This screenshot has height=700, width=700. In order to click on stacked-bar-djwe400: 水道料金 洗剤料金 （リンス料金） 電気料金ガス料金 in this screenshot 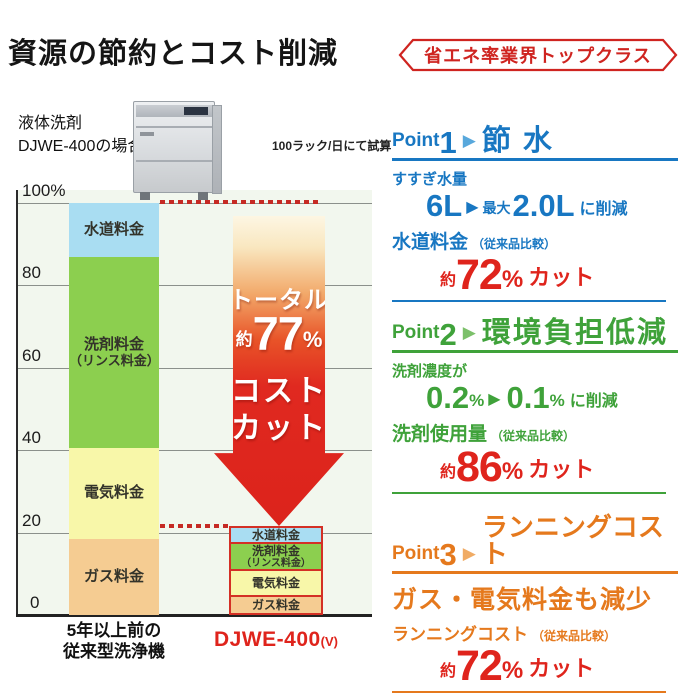, I will do `click(276, 570)`.